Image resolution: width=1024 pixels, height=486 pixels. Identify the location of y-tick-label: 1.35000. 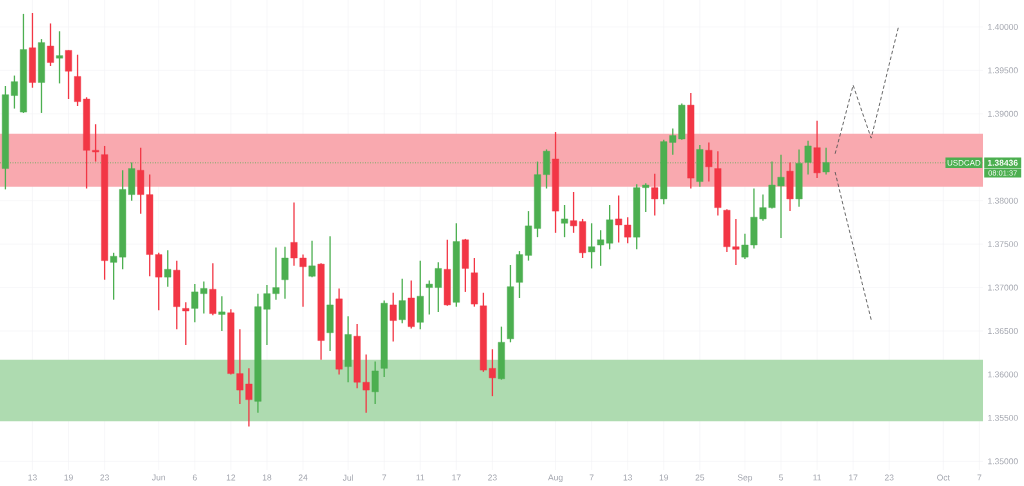
(1003, 461).